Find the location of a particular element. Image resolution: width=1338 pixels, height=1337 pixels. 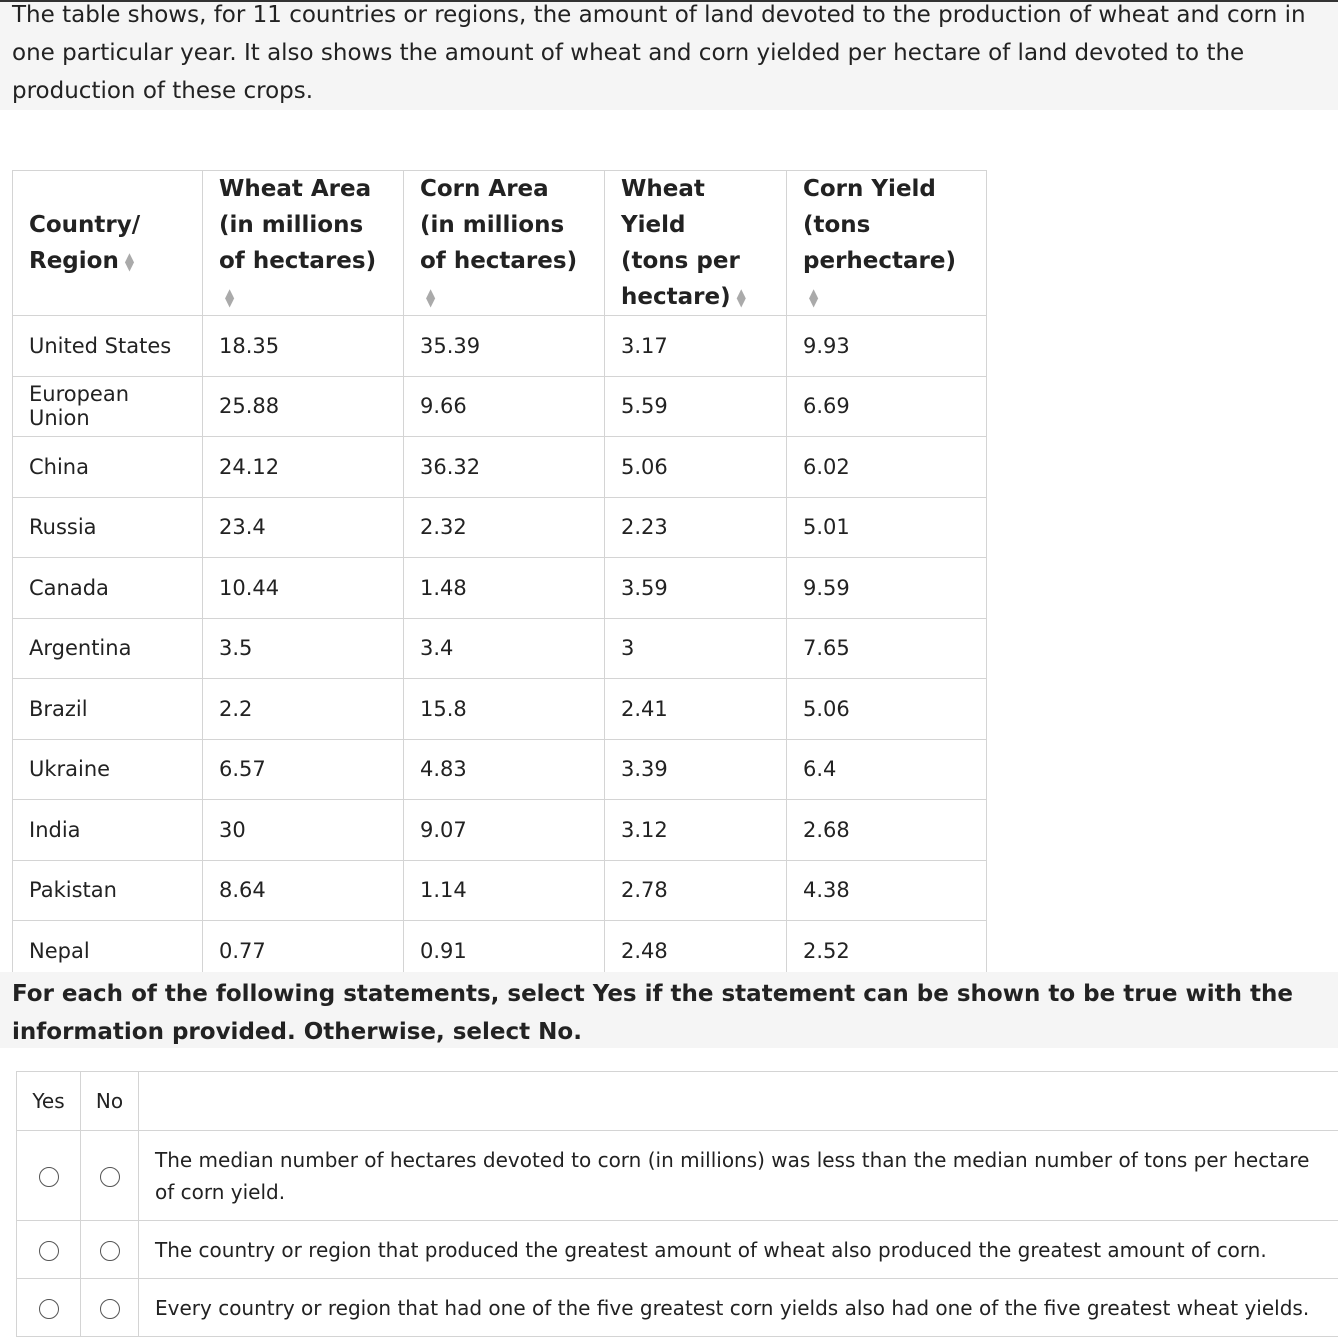

question-header-row: Yes No is located at coordinates (677, 1101).